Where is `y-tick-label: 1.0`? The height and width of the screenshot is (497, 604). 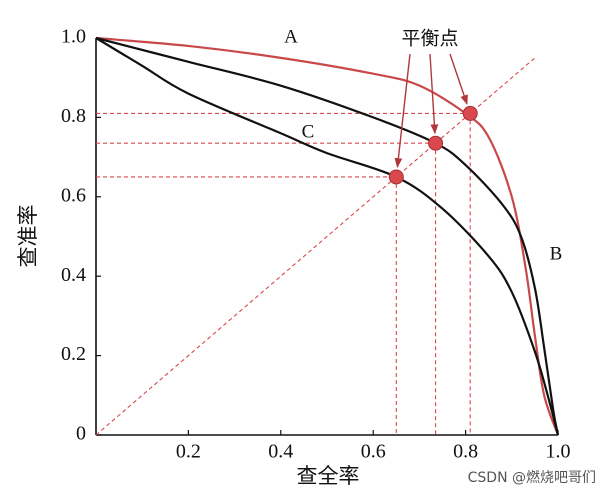 y-tick-label: 1.0 is located at coordinates (73, 37).